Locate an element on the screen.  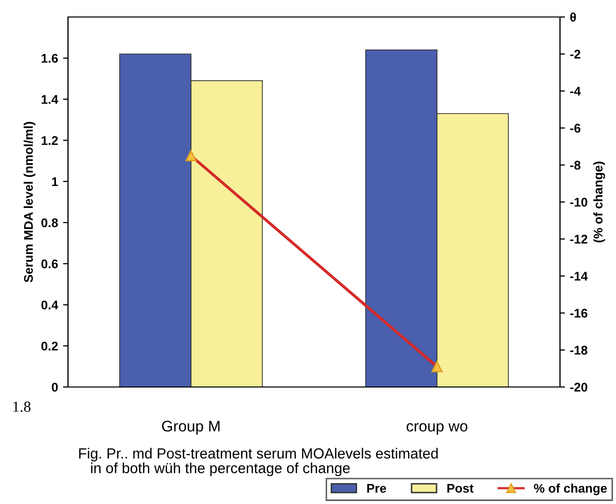
y-tick-label: 0.2 is located at coordinates (49, 346).